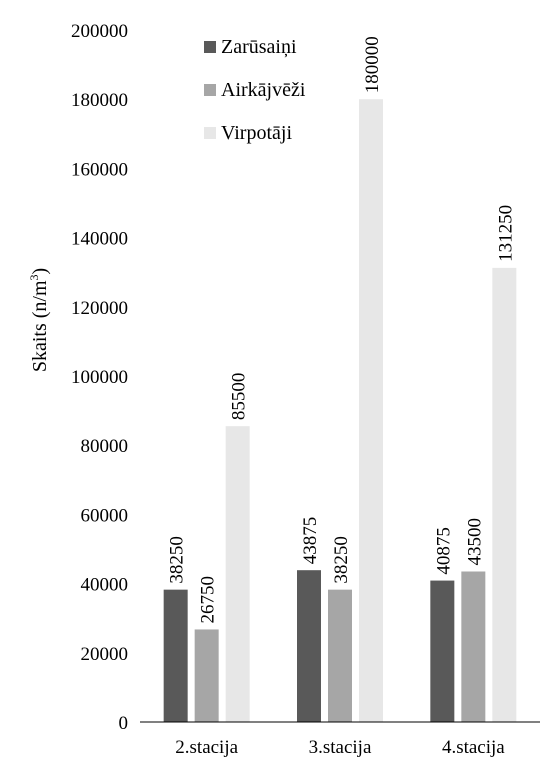  I want to click on y-axis-label: Skaits (n/m3), so click(39, 320).